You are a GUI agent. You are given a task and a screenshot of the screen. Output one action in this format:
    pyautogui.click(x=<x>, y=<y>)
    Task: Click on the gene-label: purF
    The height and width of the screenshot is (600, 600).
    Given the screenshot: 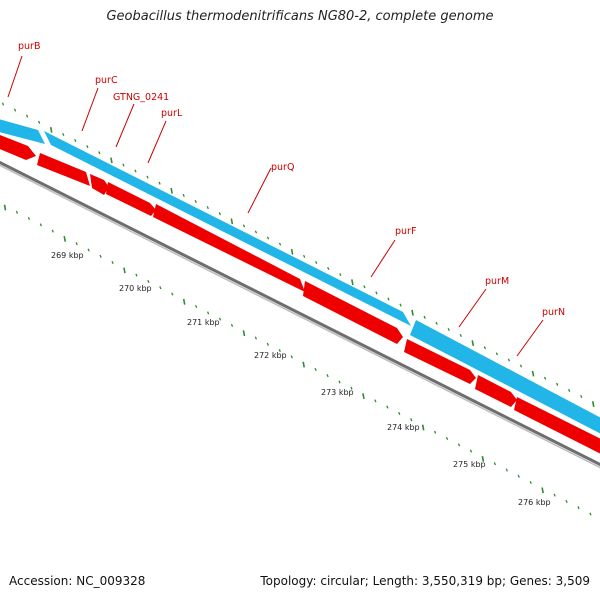 What is the action you would take?
    pyautogui.click(x=405, y=231)
    